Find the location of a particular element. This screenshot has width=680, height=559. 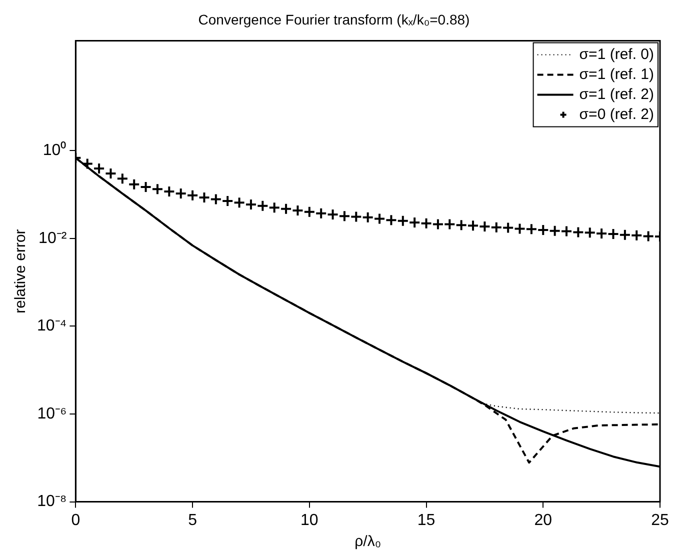

legend-label: σ=1 (ref. 1) is located at coordinates (616, 74).